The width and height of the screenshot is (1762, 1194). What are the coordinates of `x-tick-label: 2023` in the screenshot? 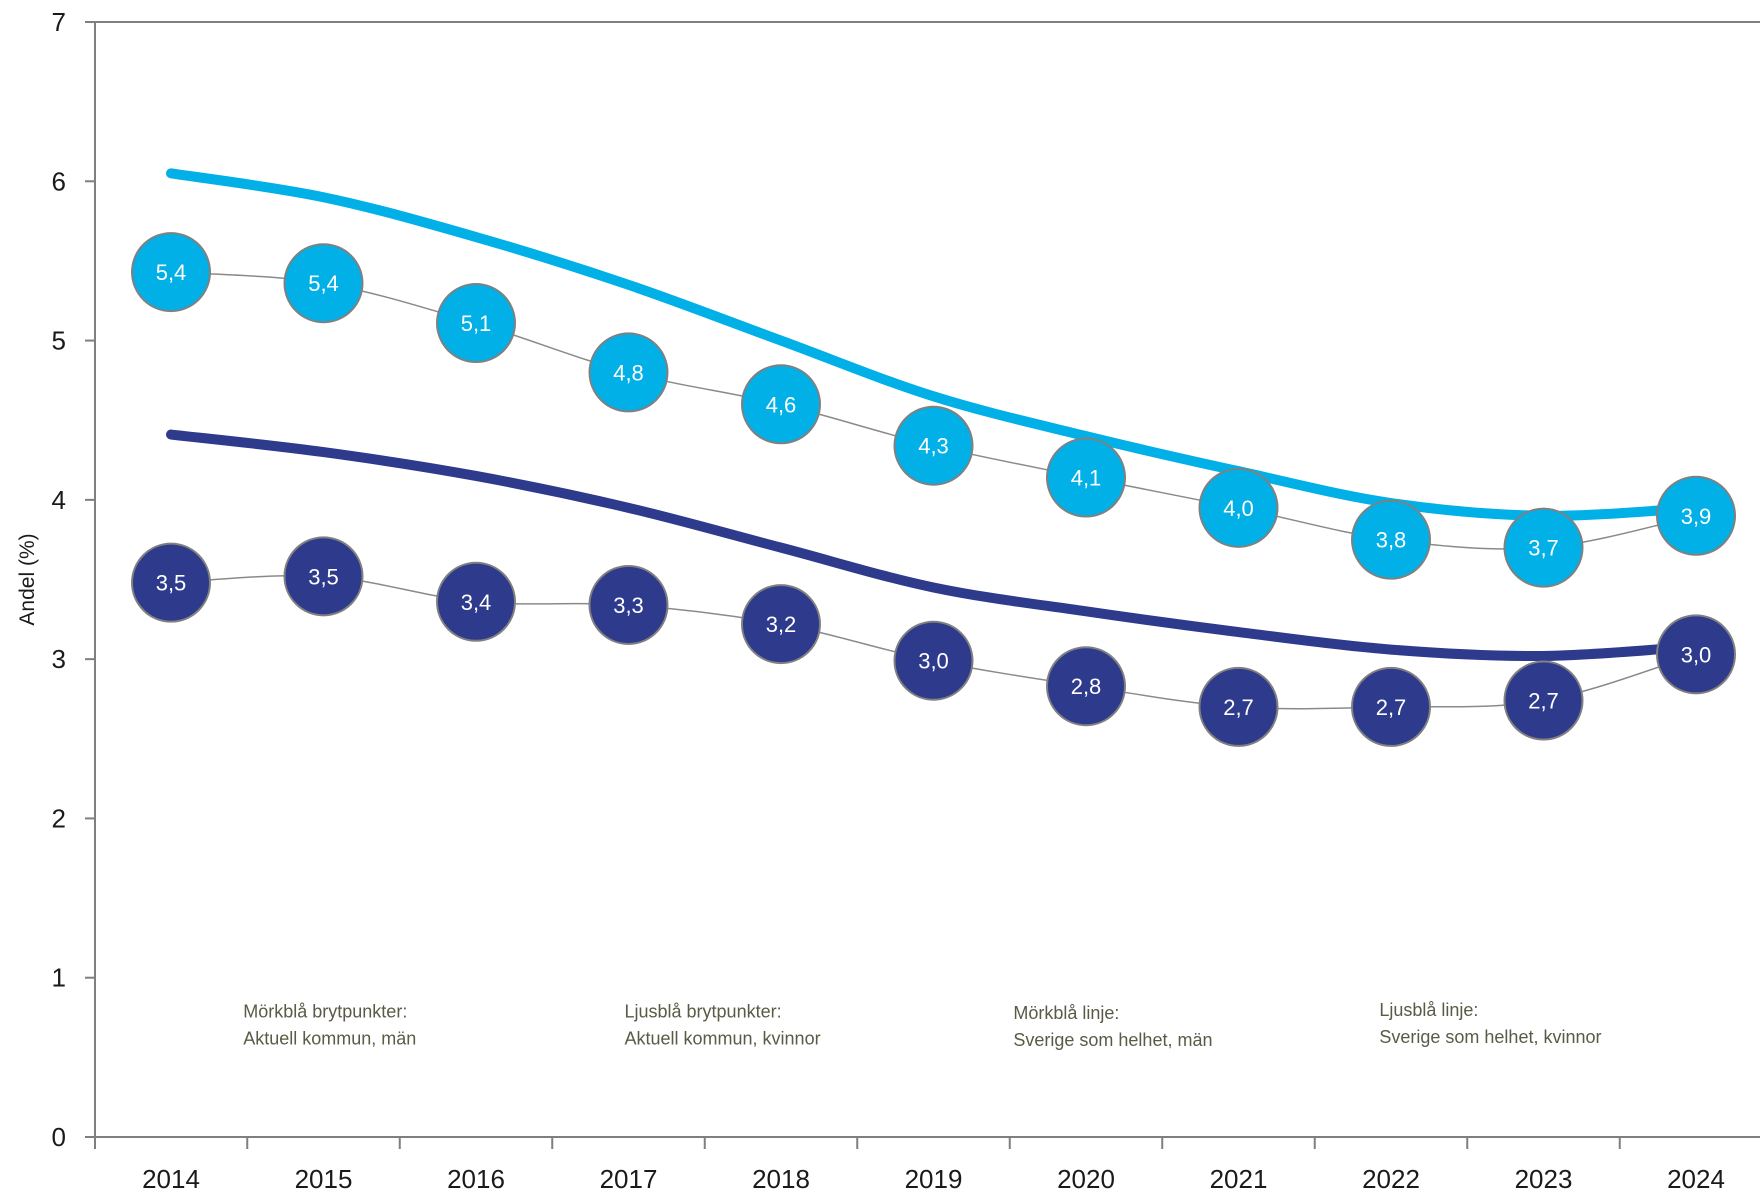 It's located at (1544, 1179).